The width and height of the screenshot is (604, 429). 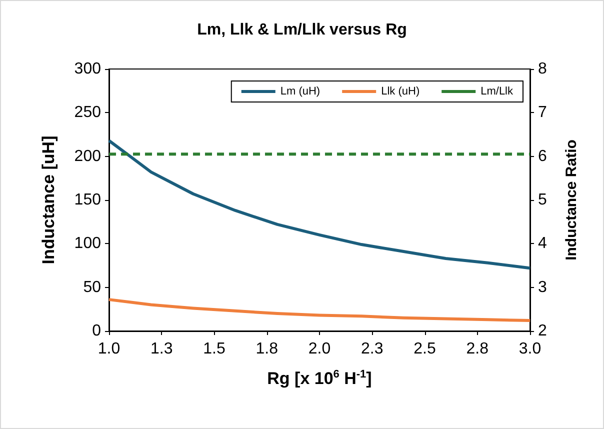 I want to click on y-tick-label: 50, so click(x=92, y=287).